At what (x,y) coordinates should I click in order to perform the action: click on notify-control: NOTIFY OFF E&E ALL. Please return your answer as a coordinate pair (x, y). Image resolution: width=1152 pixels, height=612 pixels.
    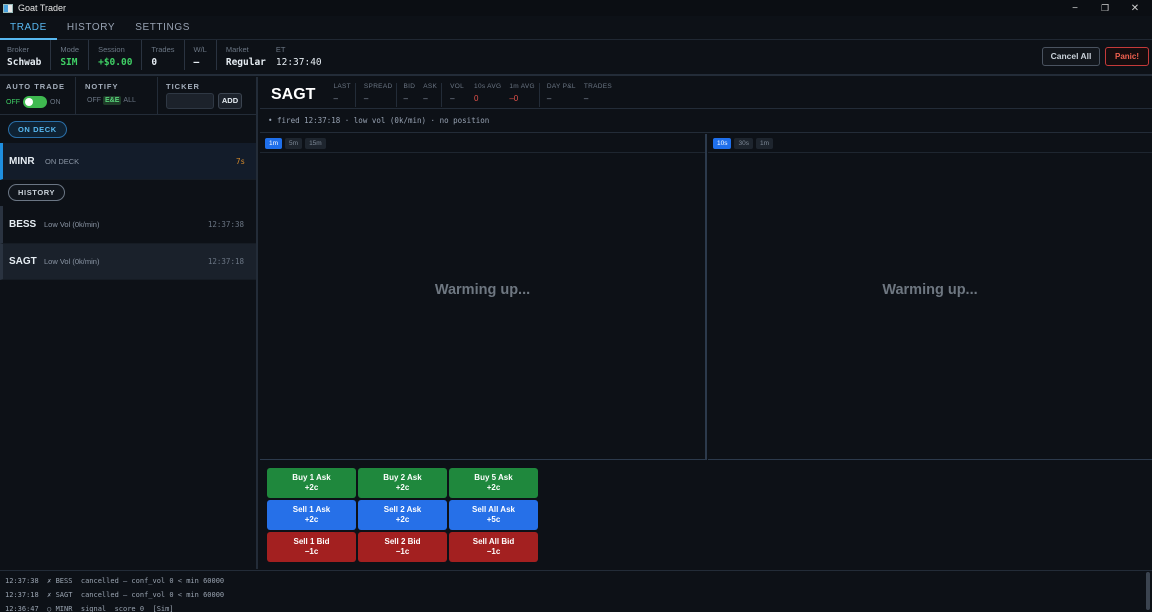
    Looking at the image, I should click on (117, 96).